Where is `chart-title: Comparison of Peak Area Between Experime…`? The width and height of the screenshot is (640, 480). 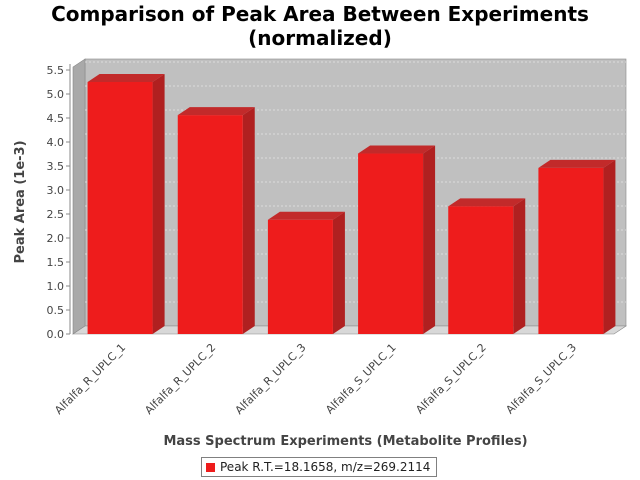 chart-title: Comparison of Peak Area Between Experime… is located at coordinates (320, 26).